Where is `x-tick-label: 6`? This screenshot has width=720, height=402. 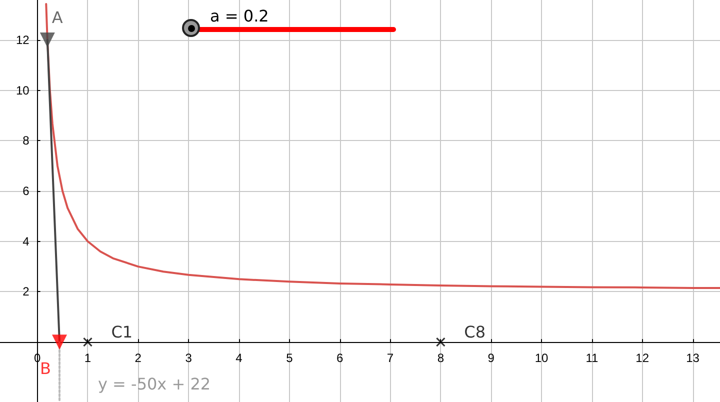 x-tick-label: 6 is located at coordinates (340, 358).